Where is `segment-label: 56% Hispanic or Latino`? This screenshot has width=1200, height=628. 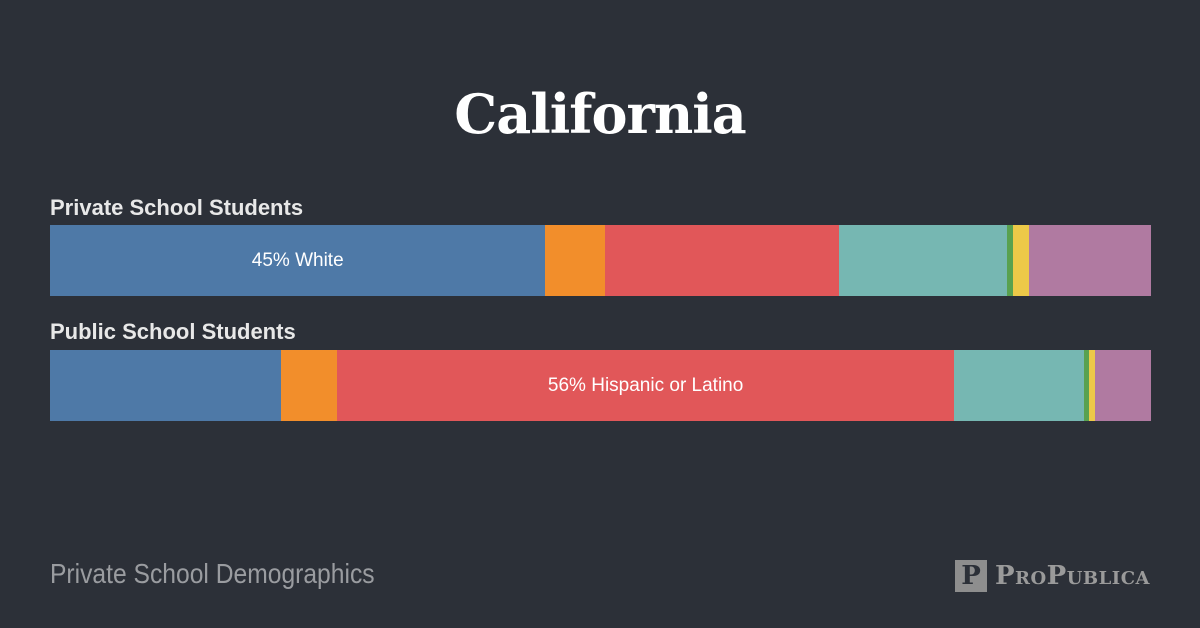
segment-label: 56% Hispanic or Latino is located at coordinates (645, 385).